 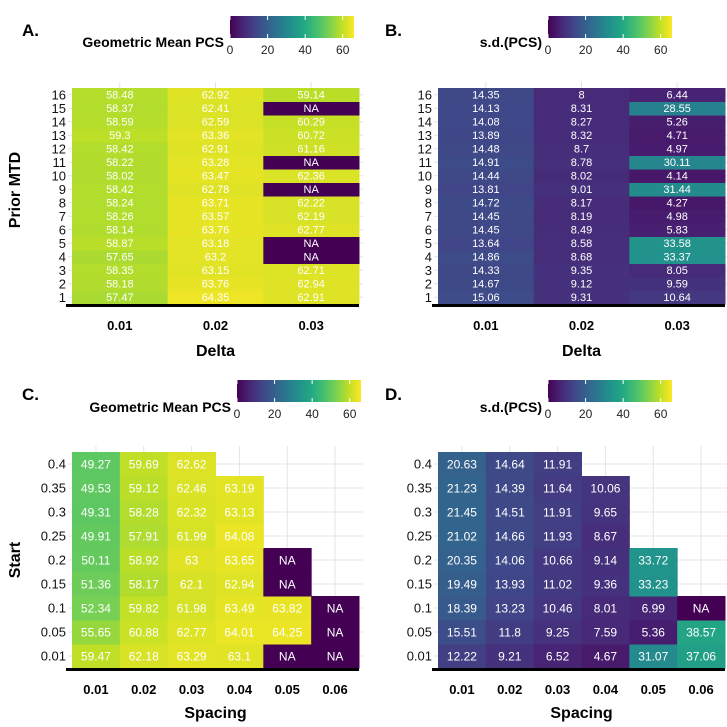 What do you see at coordinates (510, 608) in the screenshot?
I see `cell-label: 13.23` at bounding box center [510, 608].